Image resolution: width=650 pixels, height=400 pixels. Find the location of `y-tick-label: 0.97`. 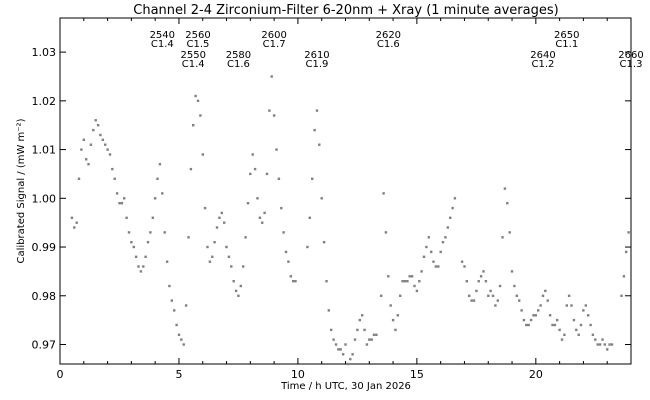

y-tick-label: 0.97 is located at coordinates (44, 345).